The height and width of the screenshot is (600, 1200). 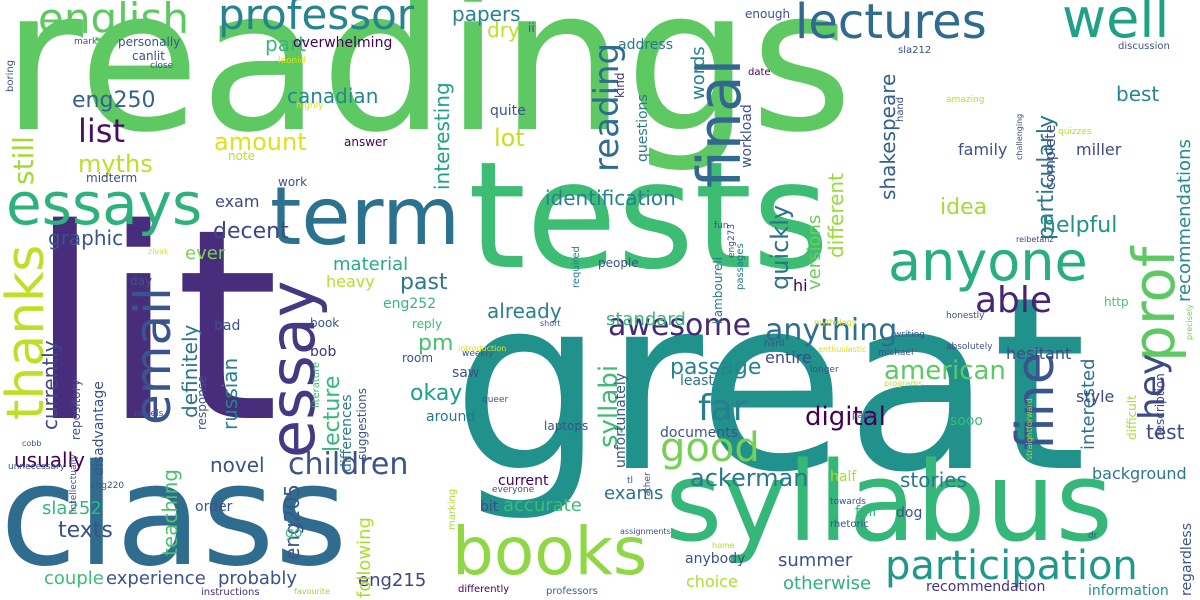 What do you see at coordinates (889, 502) in the screenshot?
I see `word-syllabus: syllabus` at bounding box center [889, 502].